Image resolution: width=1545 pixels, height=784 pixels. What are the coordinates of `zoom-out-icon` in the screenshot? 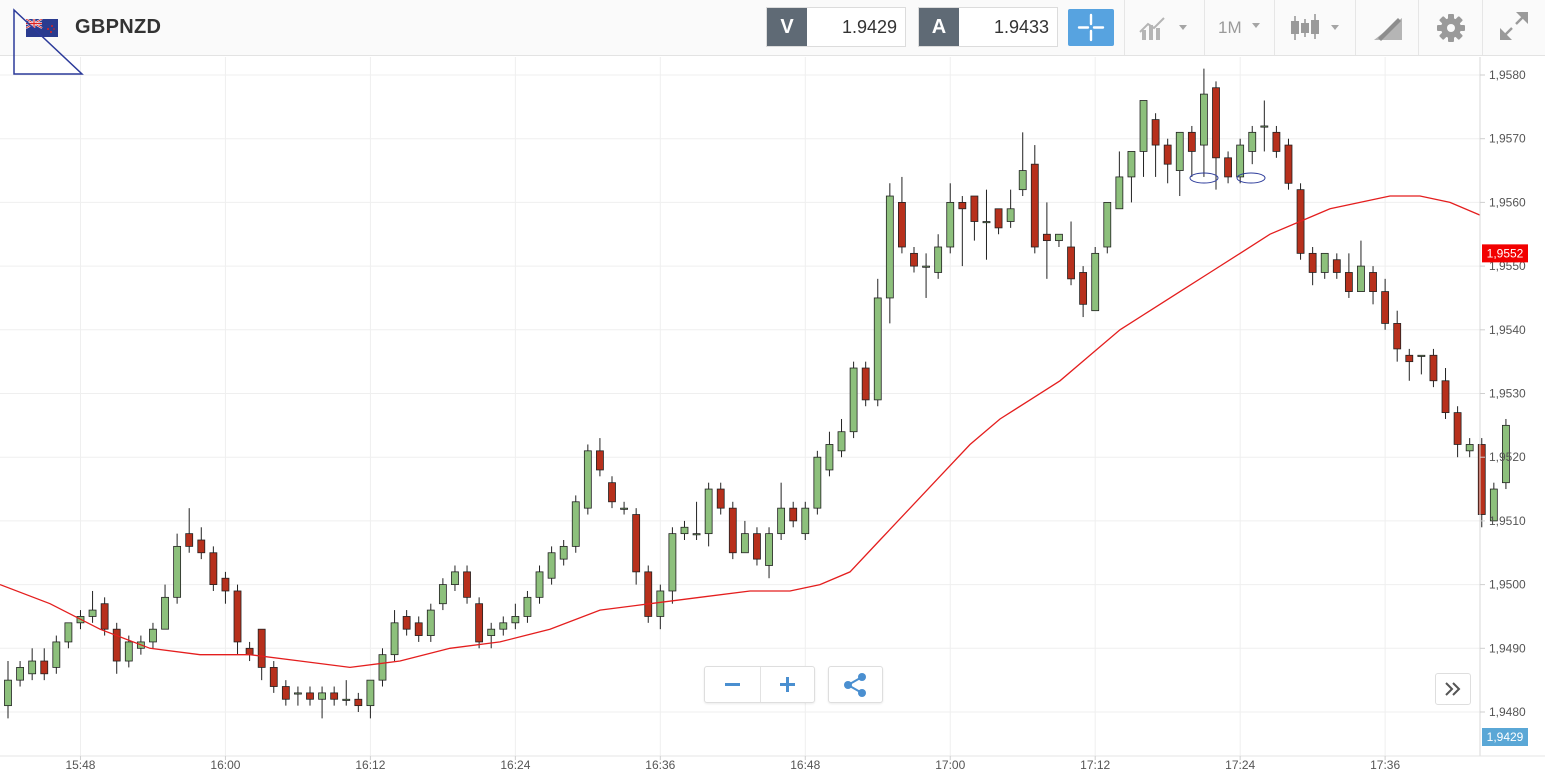 It's located at (732, 684).